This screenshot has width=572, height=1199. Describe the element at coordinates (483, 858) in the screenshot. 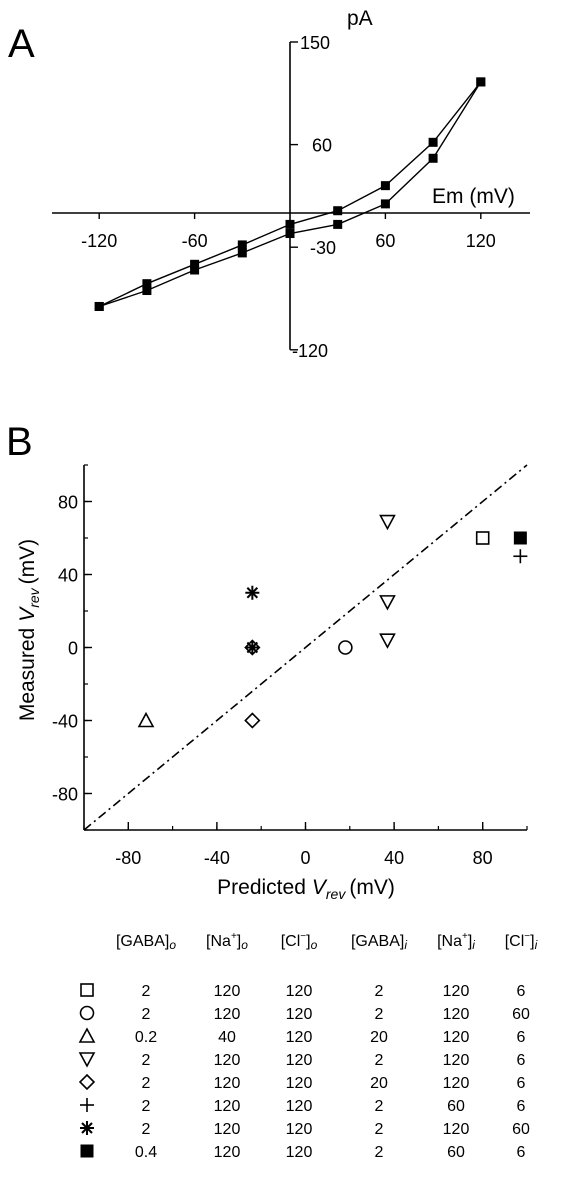

I see `x-tick-label: 80` at that location.